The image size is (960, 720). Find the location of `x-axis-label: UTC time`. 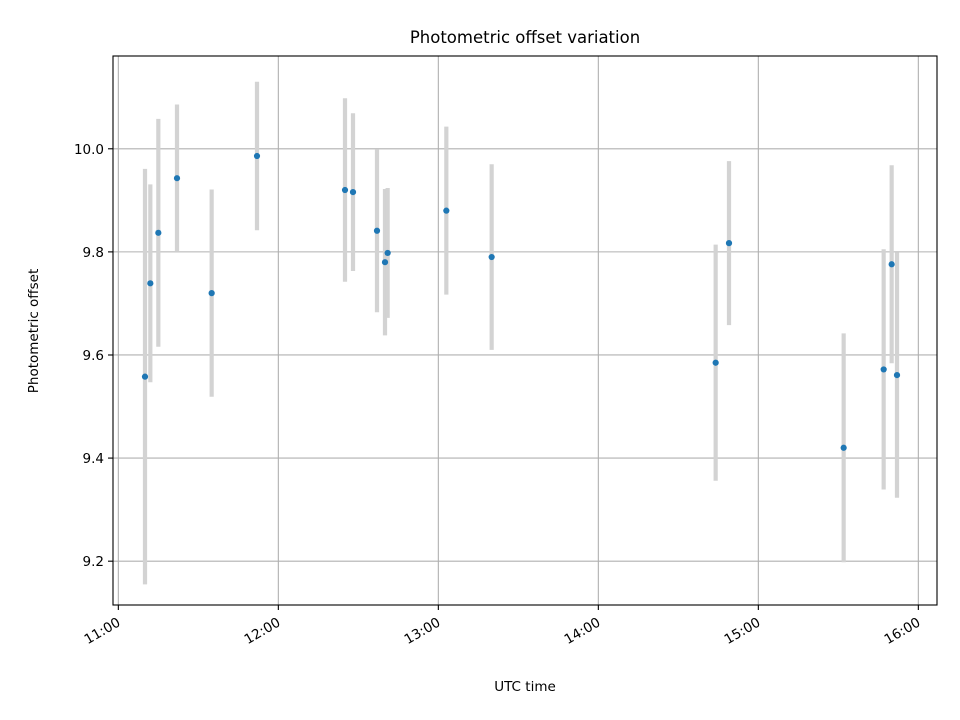

x-axis-label: UTC time is located at coordinates (525, 687).